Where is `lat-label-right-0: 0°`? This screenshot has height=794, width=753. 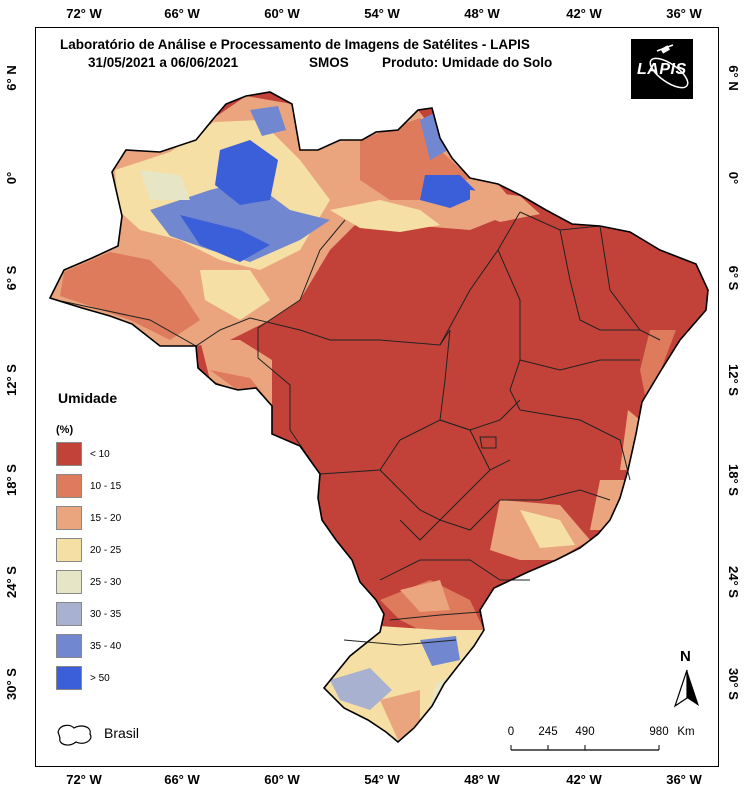 lat-label-right-0: 0° is located at coordinates (733, 178).